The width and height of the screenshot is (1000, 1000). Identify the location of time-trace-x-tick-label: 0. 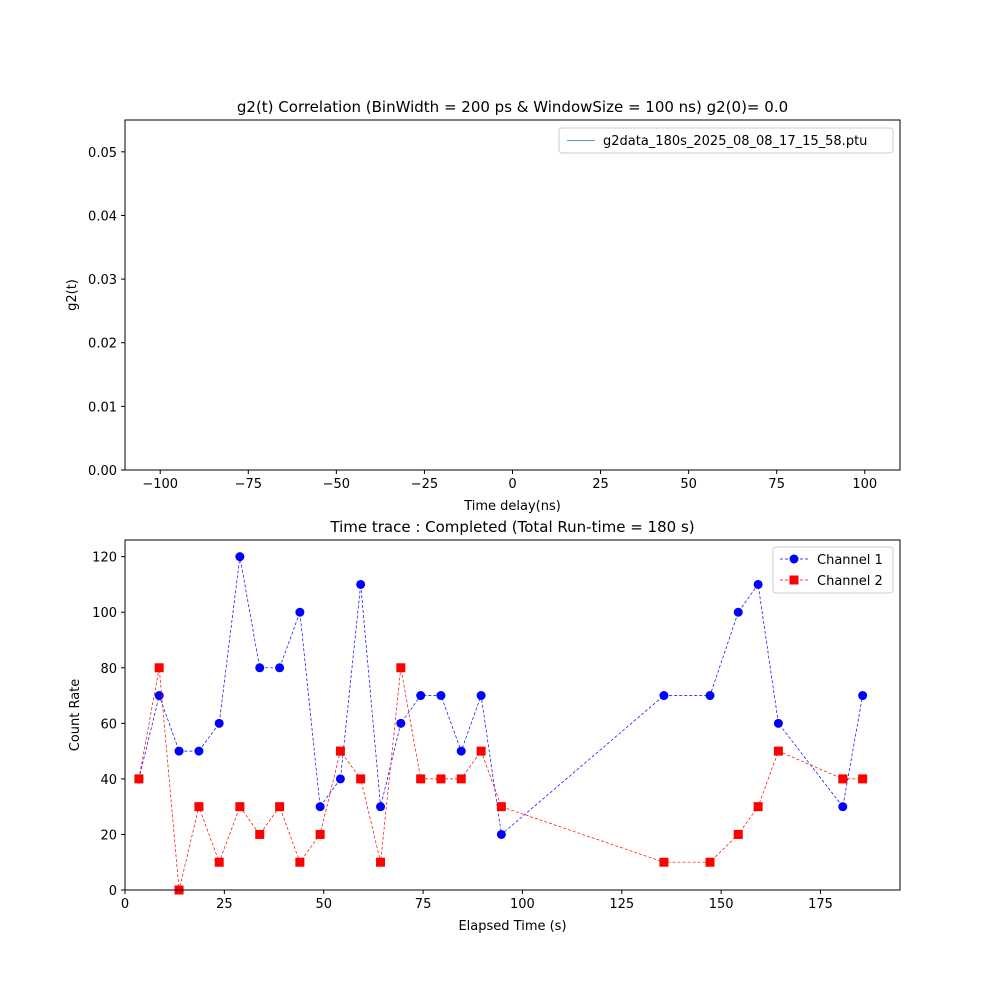
(125, 904).